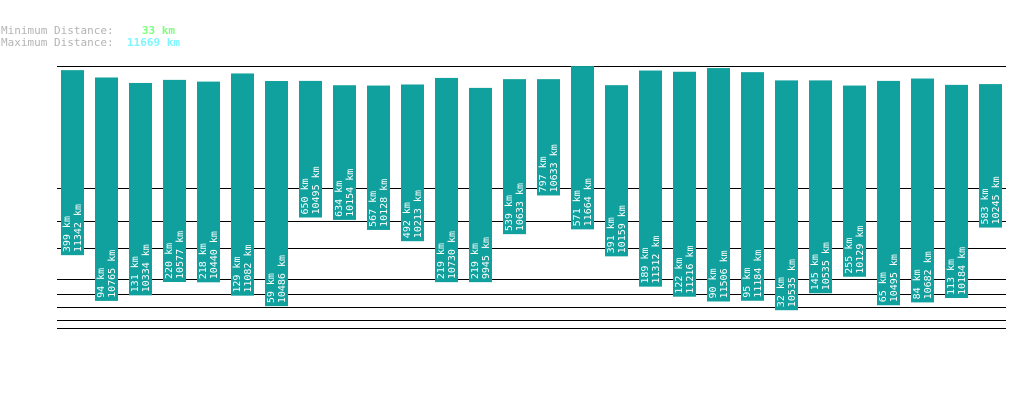 This screenshot has width=1019, height=402. I want to click on bar-max-label: 10486 km, so click(282, 279).